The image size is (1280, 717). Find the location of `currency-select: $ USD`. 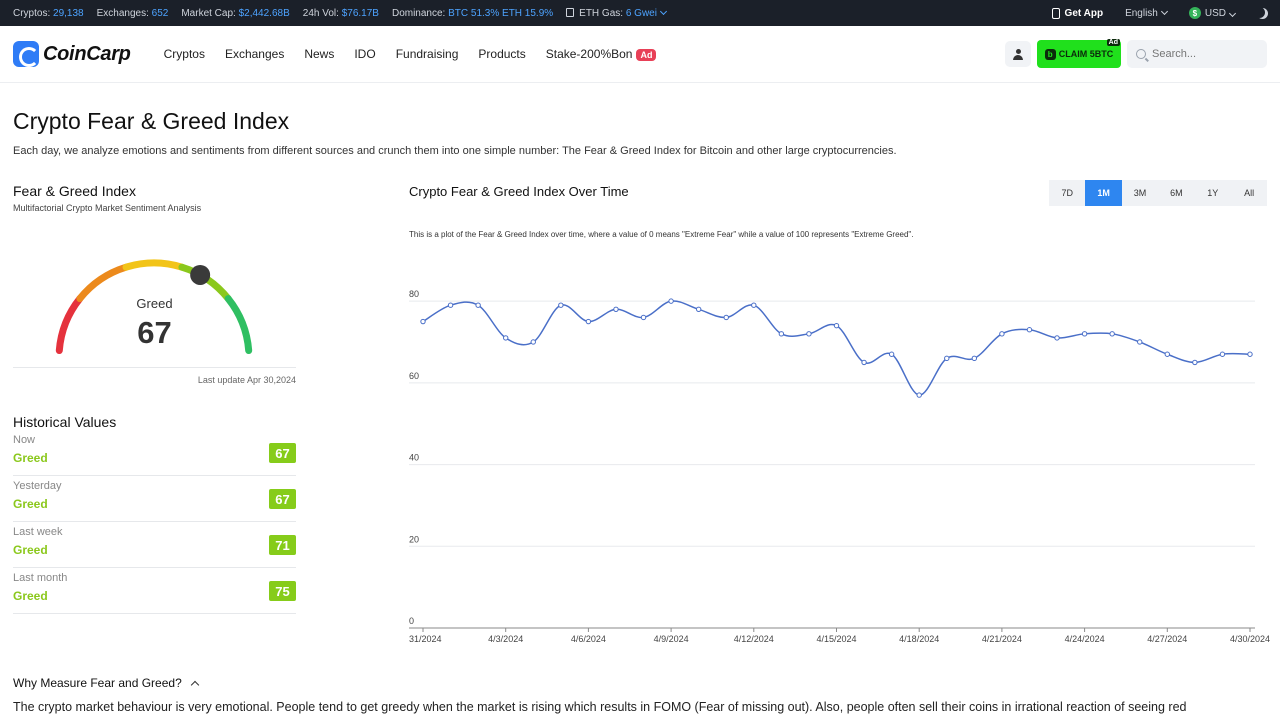

currency-select: $ USD is located at coordinates (1212, 13).